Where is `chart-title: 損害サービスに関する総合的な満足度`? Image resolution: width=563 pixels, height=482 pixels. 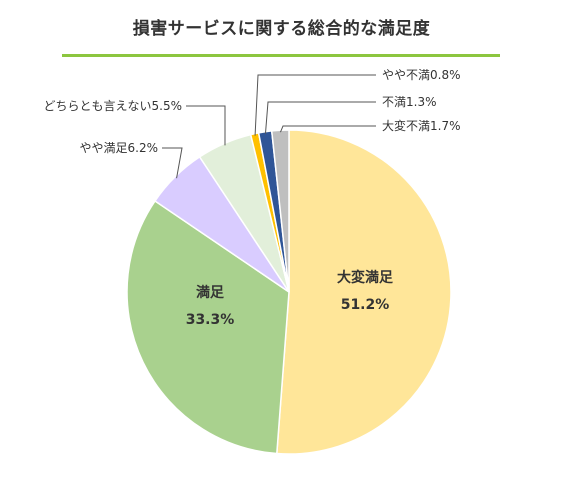 chart-title: 損害サービスに関する総合的な満足度 is located at coordinates (281, 29).